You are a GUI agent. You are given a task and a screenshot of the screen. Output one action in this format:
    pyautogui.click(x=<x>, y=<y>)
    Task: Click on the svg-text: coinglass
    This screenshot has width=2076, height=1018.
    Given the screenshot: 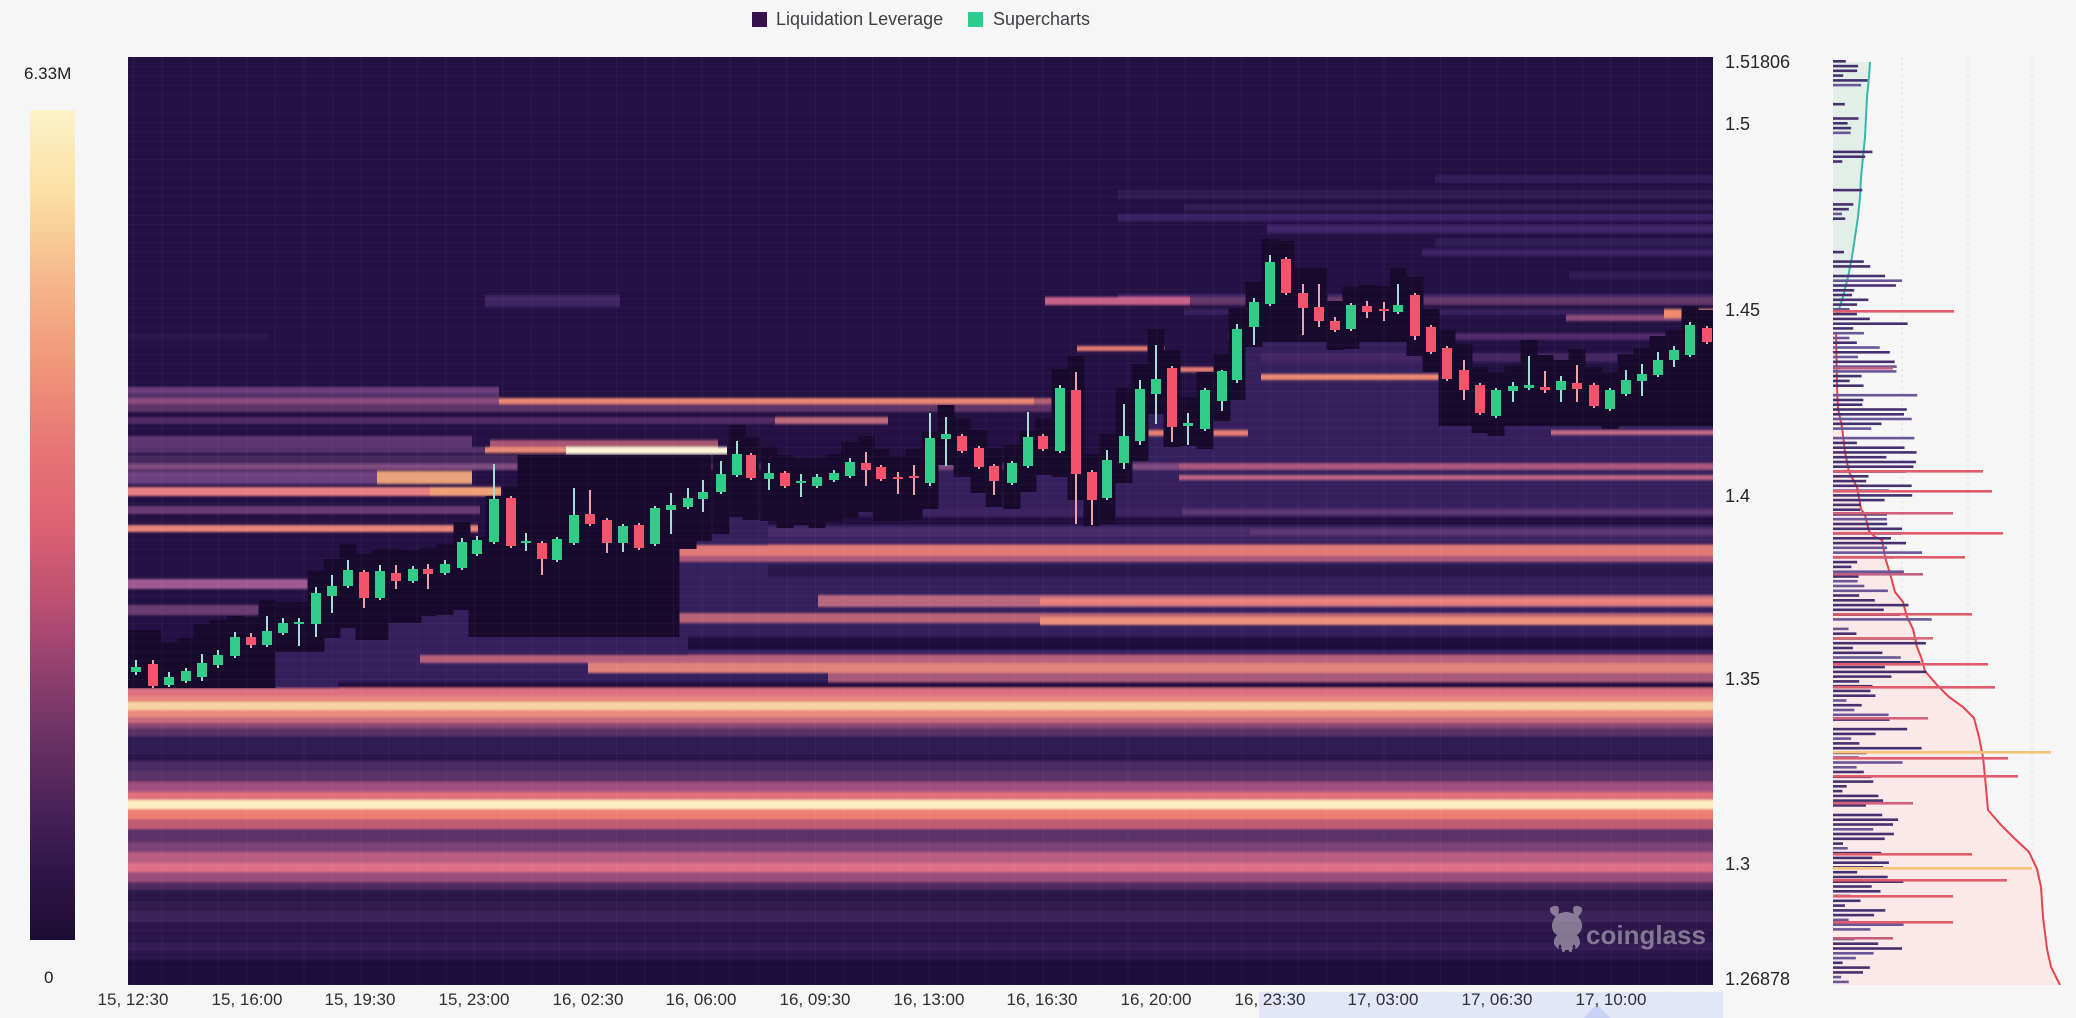 What is the action you would take?
    pyautogui.click(x=1646, y=935)
    